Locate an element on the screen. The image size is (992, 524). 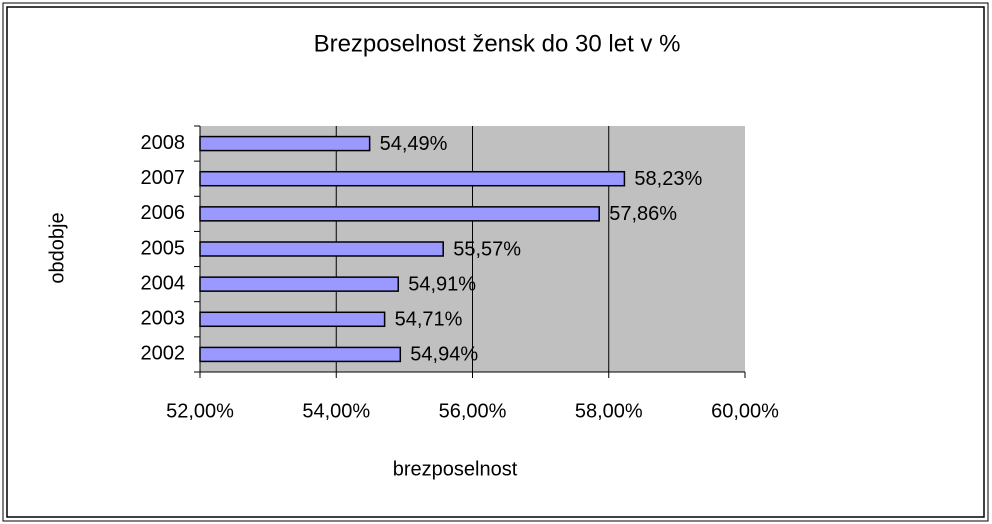
chart-title: Brezposelnost žensk do 30 let v % is located at coordinates (497, 43).